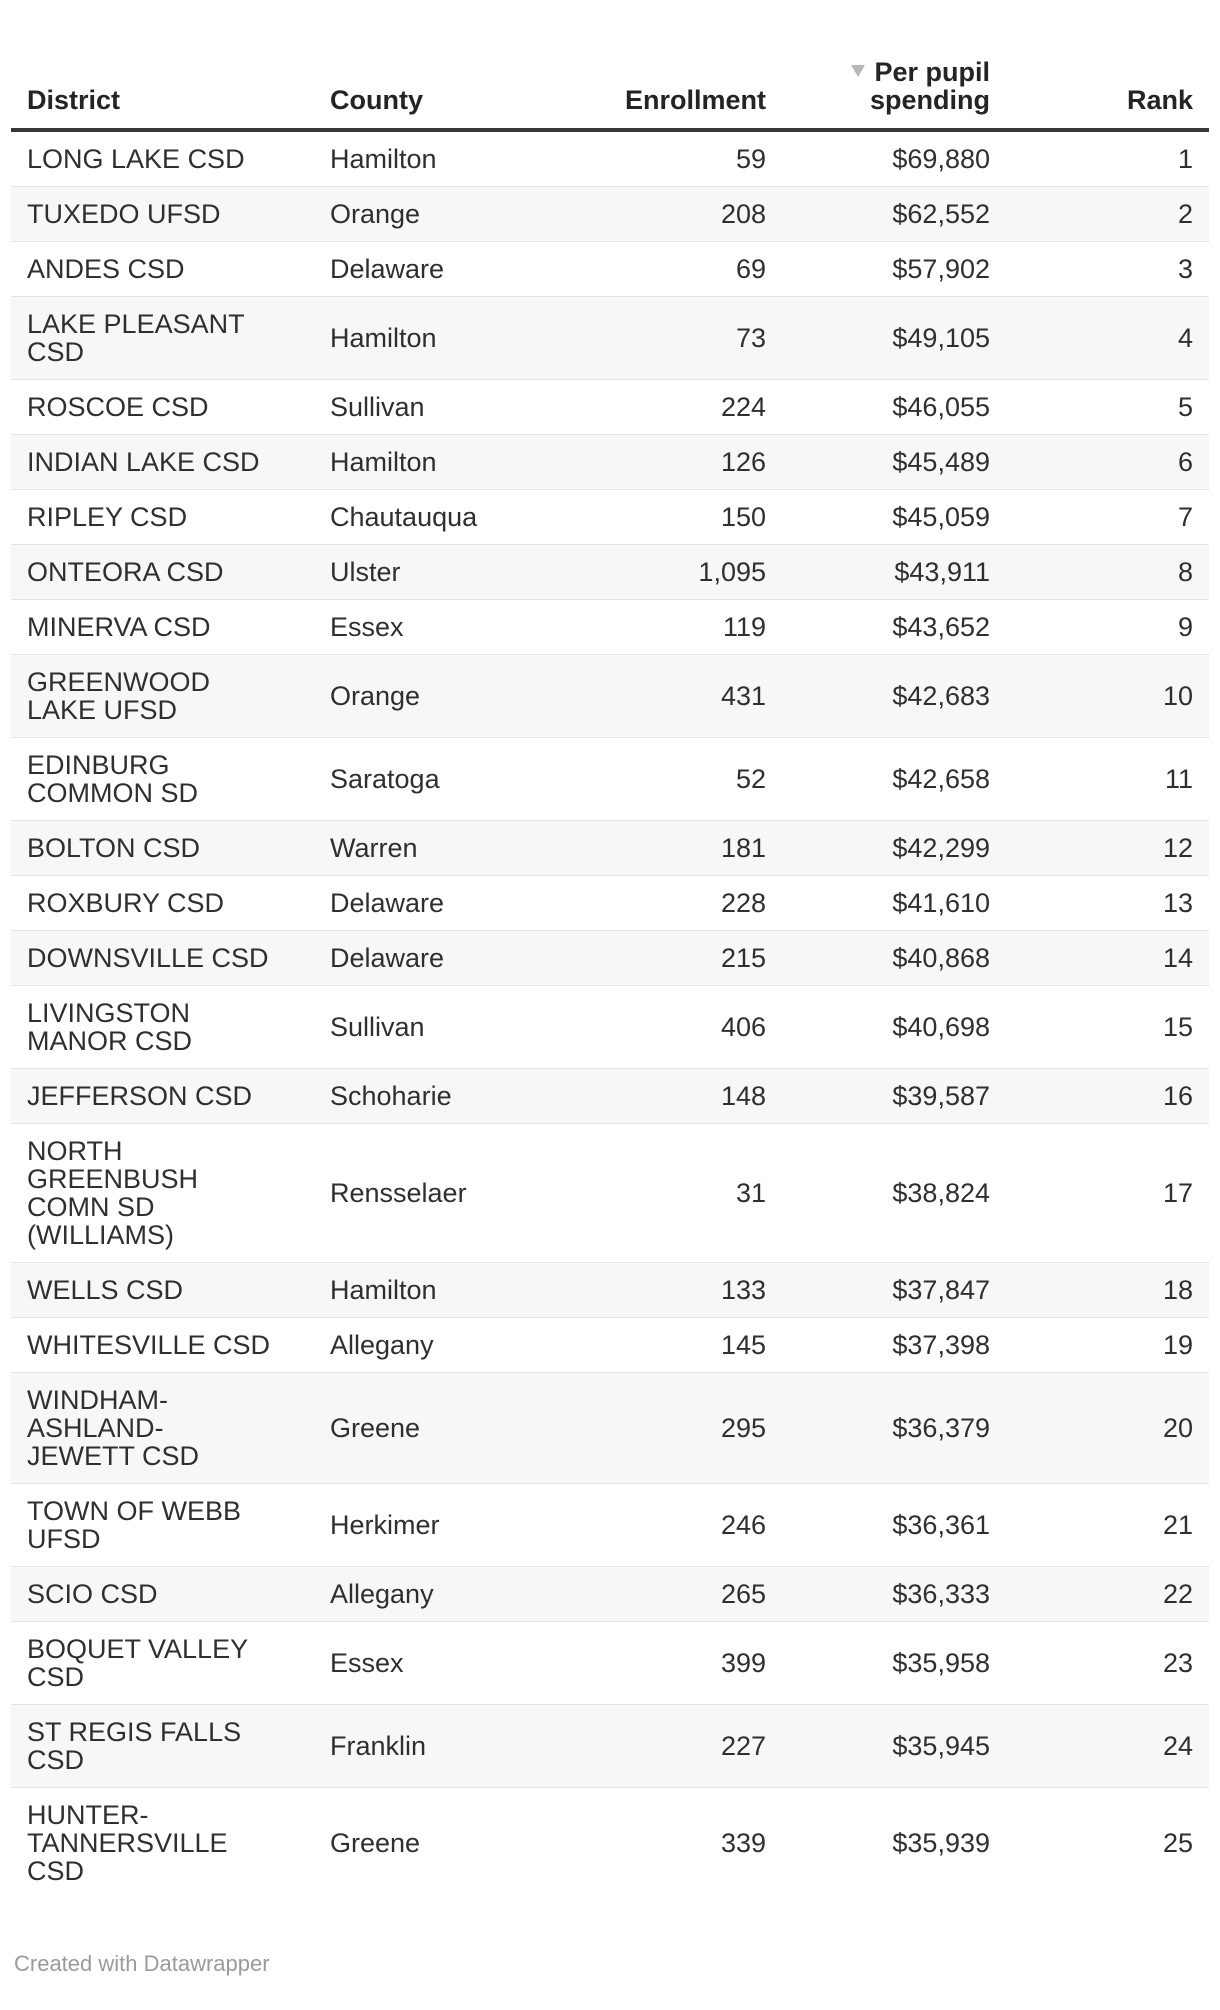 This screenshot has height=2010, width=1220. I want to click on cell-district: BOQUET VALLEY CSD, so click(138, 1663).